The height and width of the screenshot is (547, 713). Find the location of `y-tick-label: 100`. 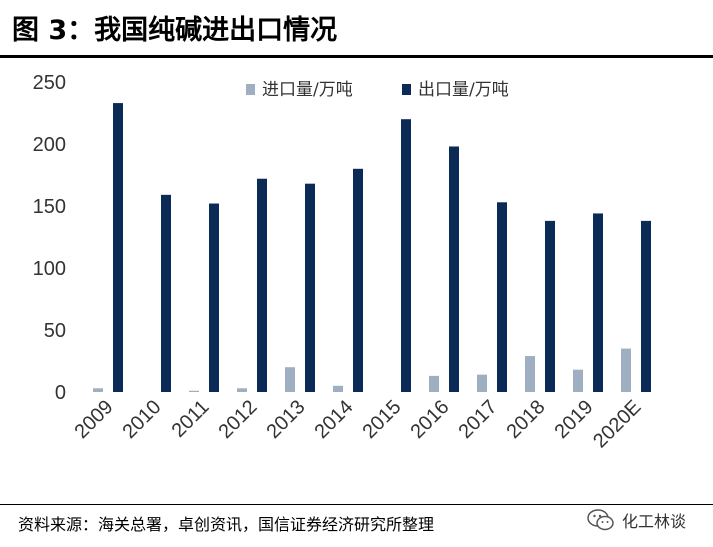

y-tick-label: 100 is located at coordinates (49, 269).